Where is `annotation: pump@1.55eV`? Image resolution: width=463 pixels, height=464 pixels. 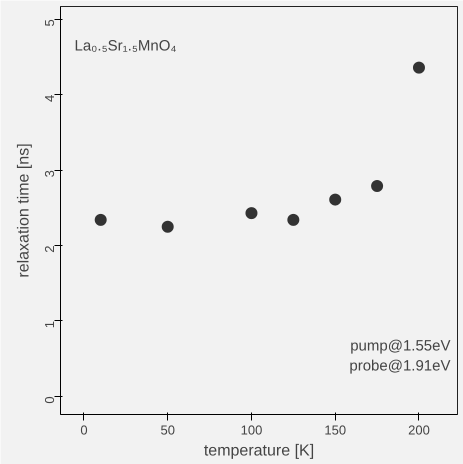 annotation: pump@1.55eV is located at coordinates (400, 346).